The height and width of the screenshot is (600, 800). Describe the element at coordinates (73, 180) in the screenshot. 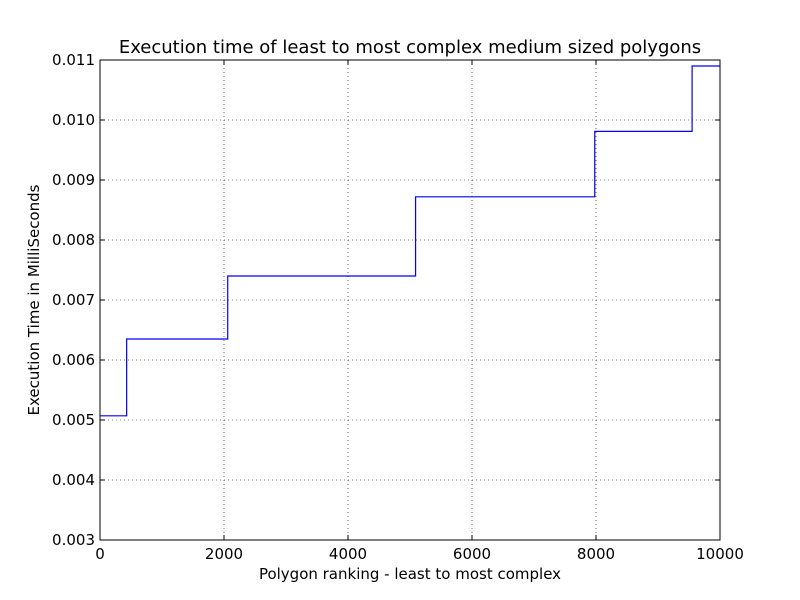

I see `y-tick-label: 0.009` at that location.